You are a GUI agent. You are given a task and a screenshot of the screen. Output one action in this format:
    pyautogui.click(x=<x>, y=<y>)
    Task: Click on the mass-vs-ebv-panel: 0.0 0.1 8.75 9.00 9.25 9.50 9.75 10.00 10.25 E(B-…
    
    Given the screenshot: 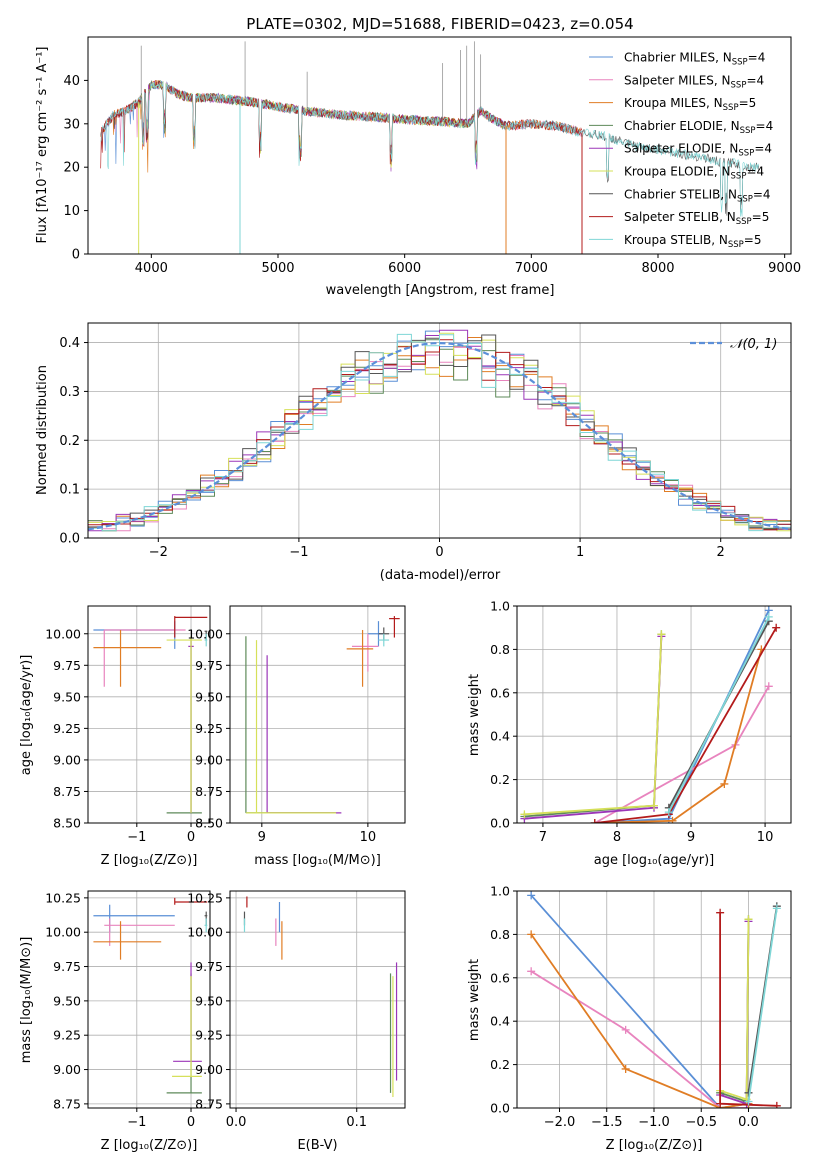 What is the action you would take?
    pyautogui.click(x=296, y=1021)
    